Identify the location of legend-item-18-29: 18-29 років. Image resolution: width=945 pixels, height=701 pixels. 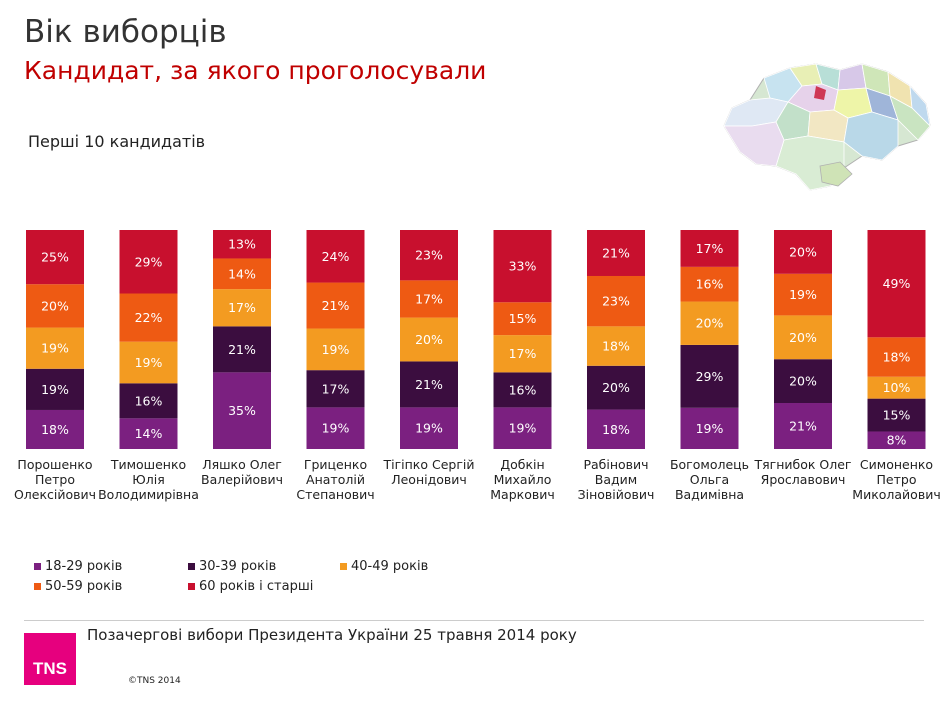
(78, 566).